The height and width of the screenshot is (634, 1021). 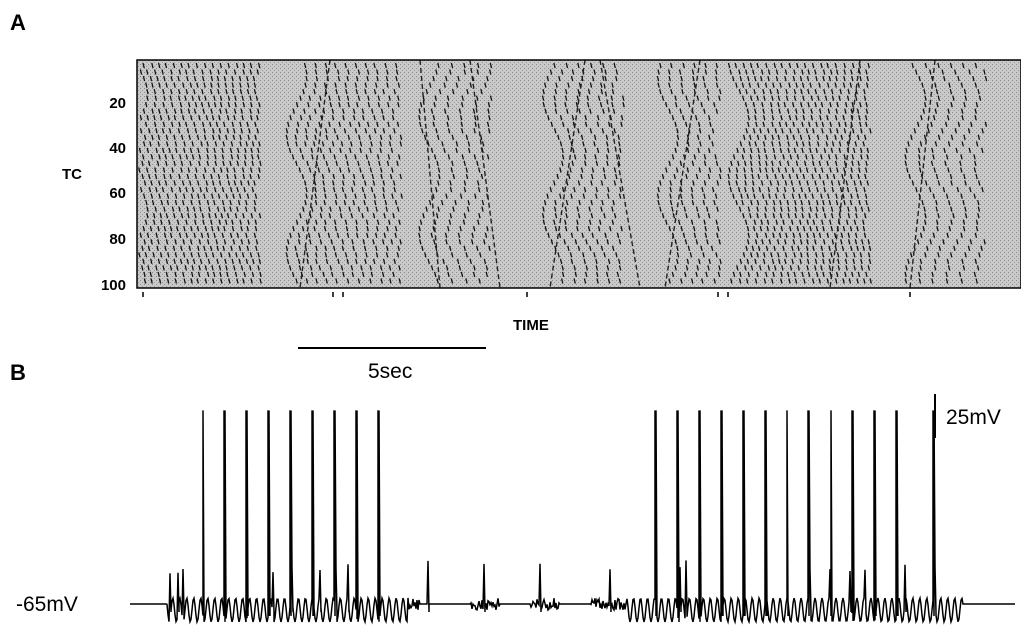 I want to click on wave-front, so click(x=620, y=174).